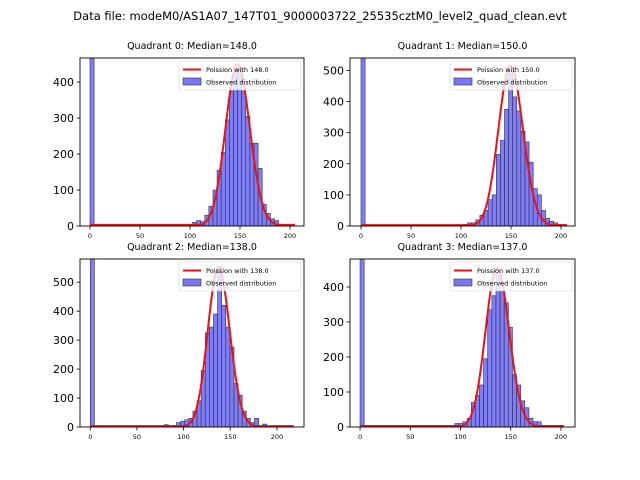 Image resolution: width=640 pixels, height=480 pixels. I want to click on legend: Poission with 137.0 Observed distribution, so click(511, 276).